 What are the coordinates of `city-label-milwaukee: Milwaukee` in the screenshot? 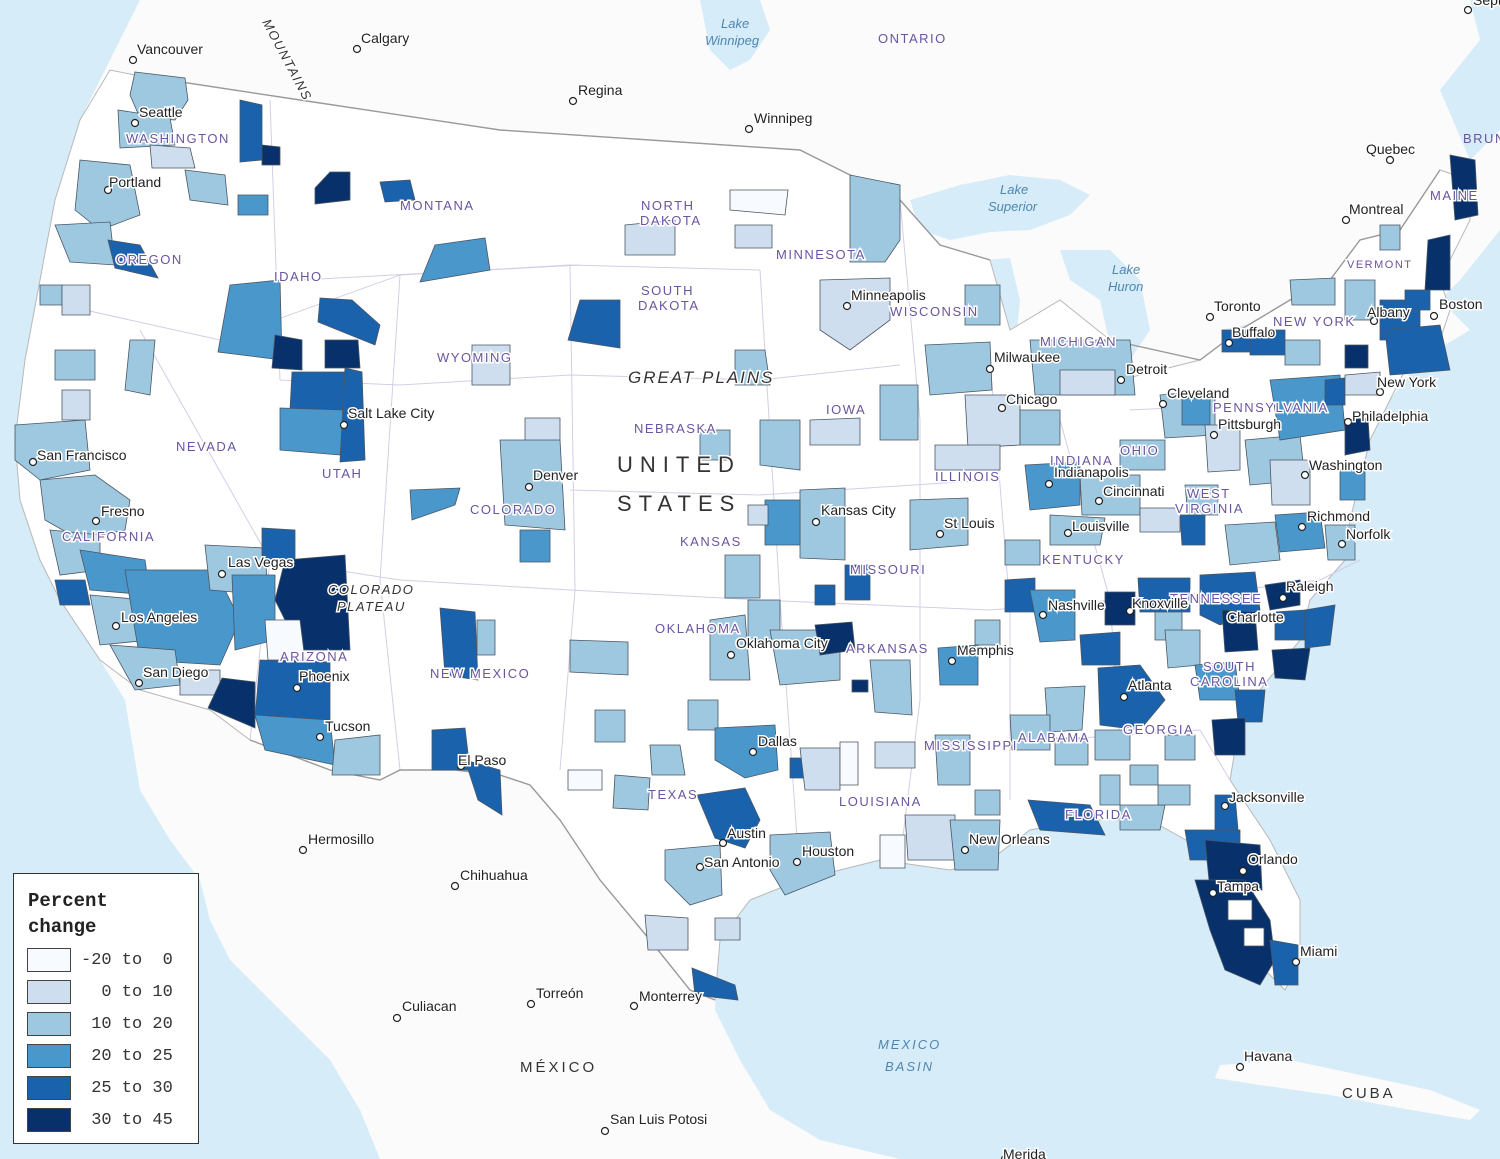 It's located at (1027, 357).